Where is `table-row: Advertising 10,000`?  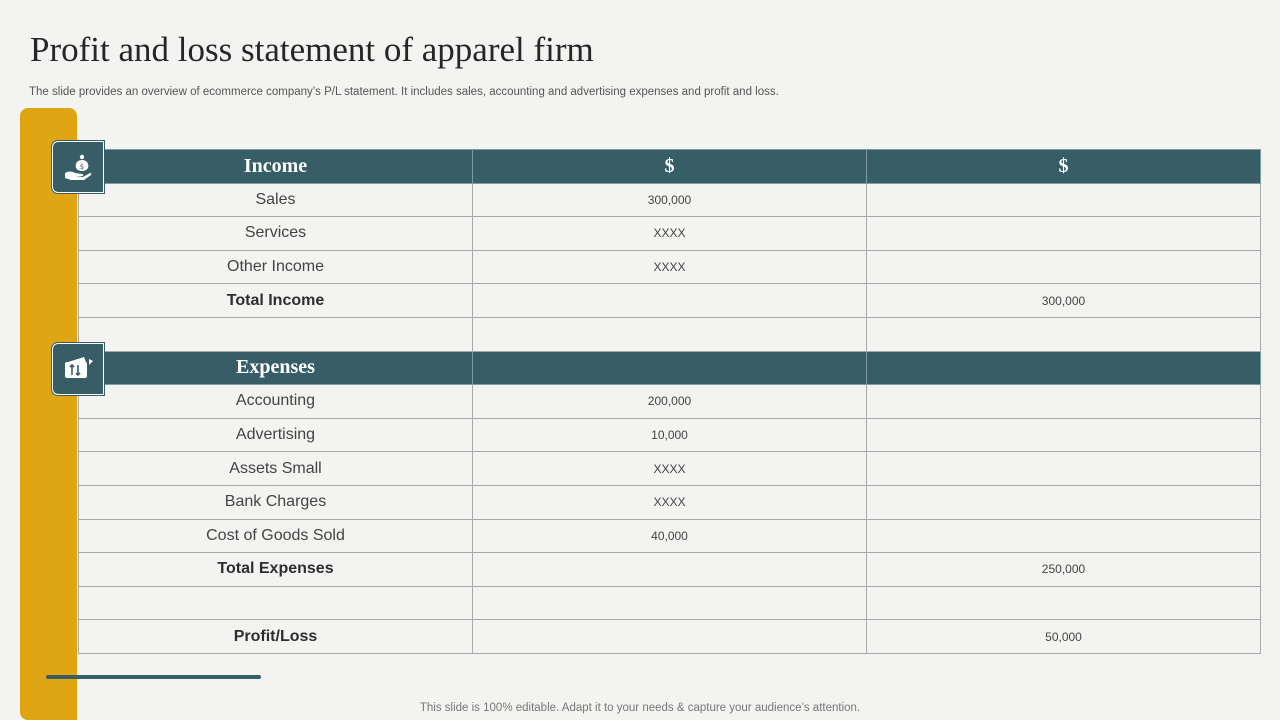
table-row: Advertising 10,000 is located at coordinates (669, 435).